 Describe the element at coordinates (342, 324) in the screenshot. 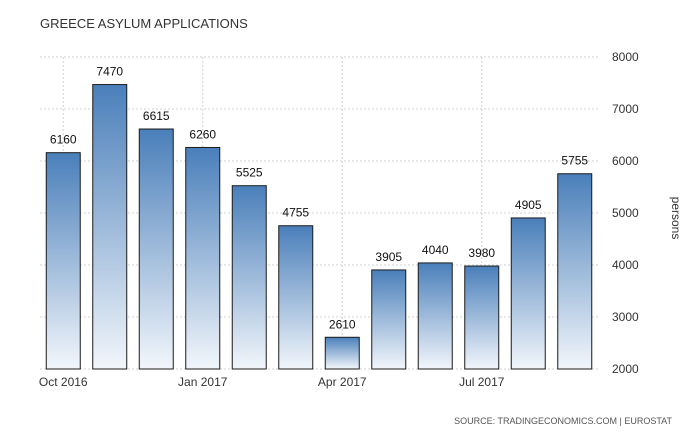

I see `data-label: 2610` at that location.